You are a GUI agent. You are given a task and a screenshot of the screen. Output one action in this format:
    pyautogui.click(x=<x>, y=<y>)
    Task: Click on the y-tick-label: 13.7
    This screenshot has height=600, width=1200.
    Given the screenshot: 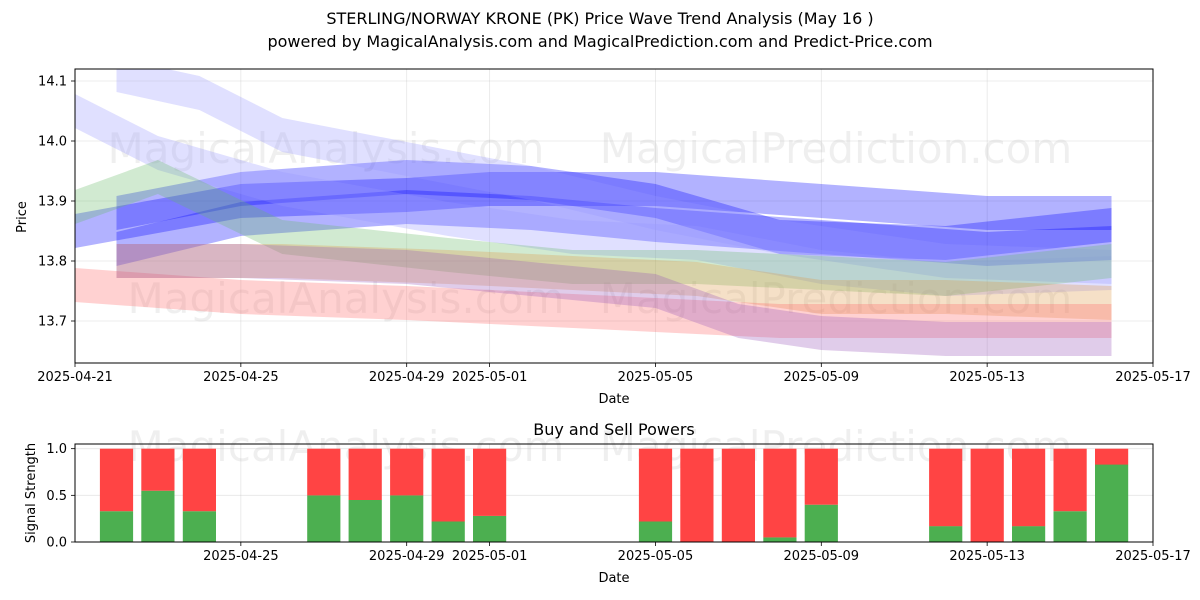 What is the action you would take?
    pyautogui.click(x=52, y=322)
    